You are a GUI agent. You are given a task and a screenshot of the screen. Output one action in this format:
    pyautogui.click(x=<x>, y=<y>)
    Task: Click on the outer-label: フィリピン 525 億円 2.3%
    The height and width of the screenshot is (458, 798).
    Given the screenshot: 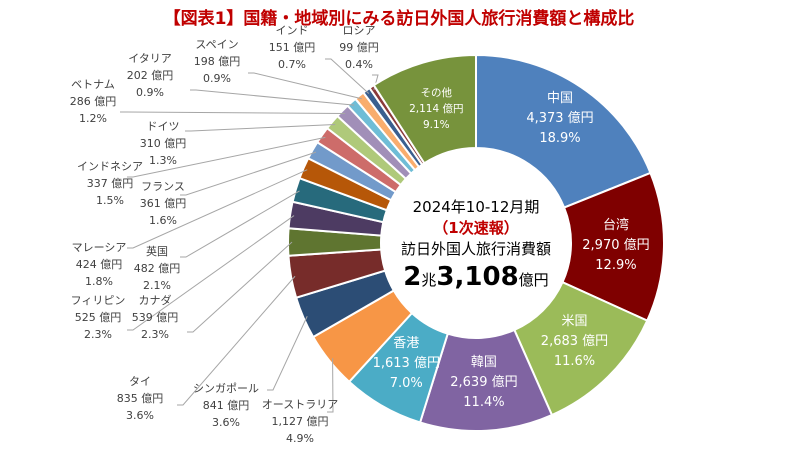 What is the action you would take?
    pyautogui.click(x=98, y=317)
    